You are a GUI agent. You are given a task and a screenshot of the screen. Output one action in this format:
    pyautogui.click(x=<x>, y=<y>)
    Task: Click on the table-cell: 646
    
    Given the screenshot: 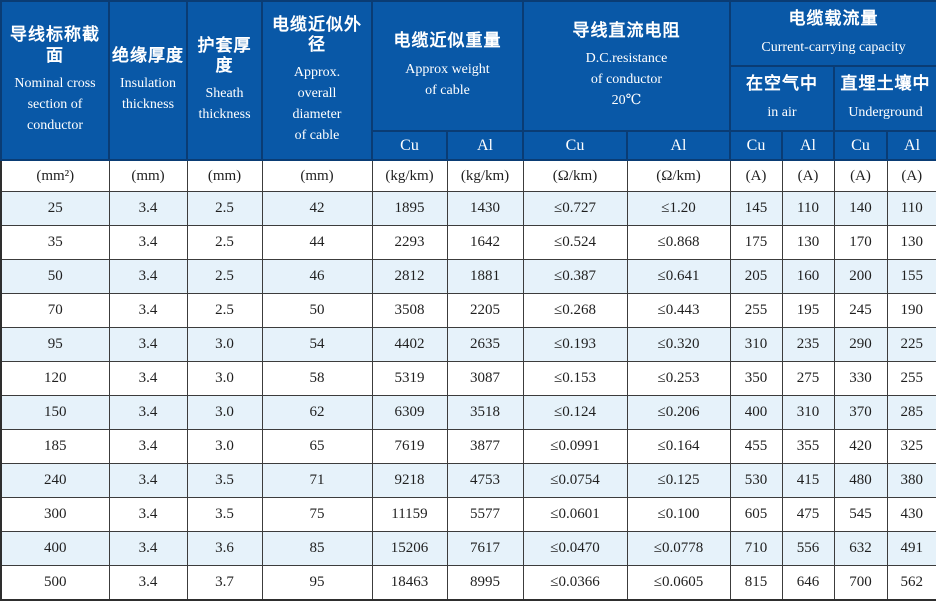 What is the action you would take?
    pyautogui.click(x=808, y=583)
    